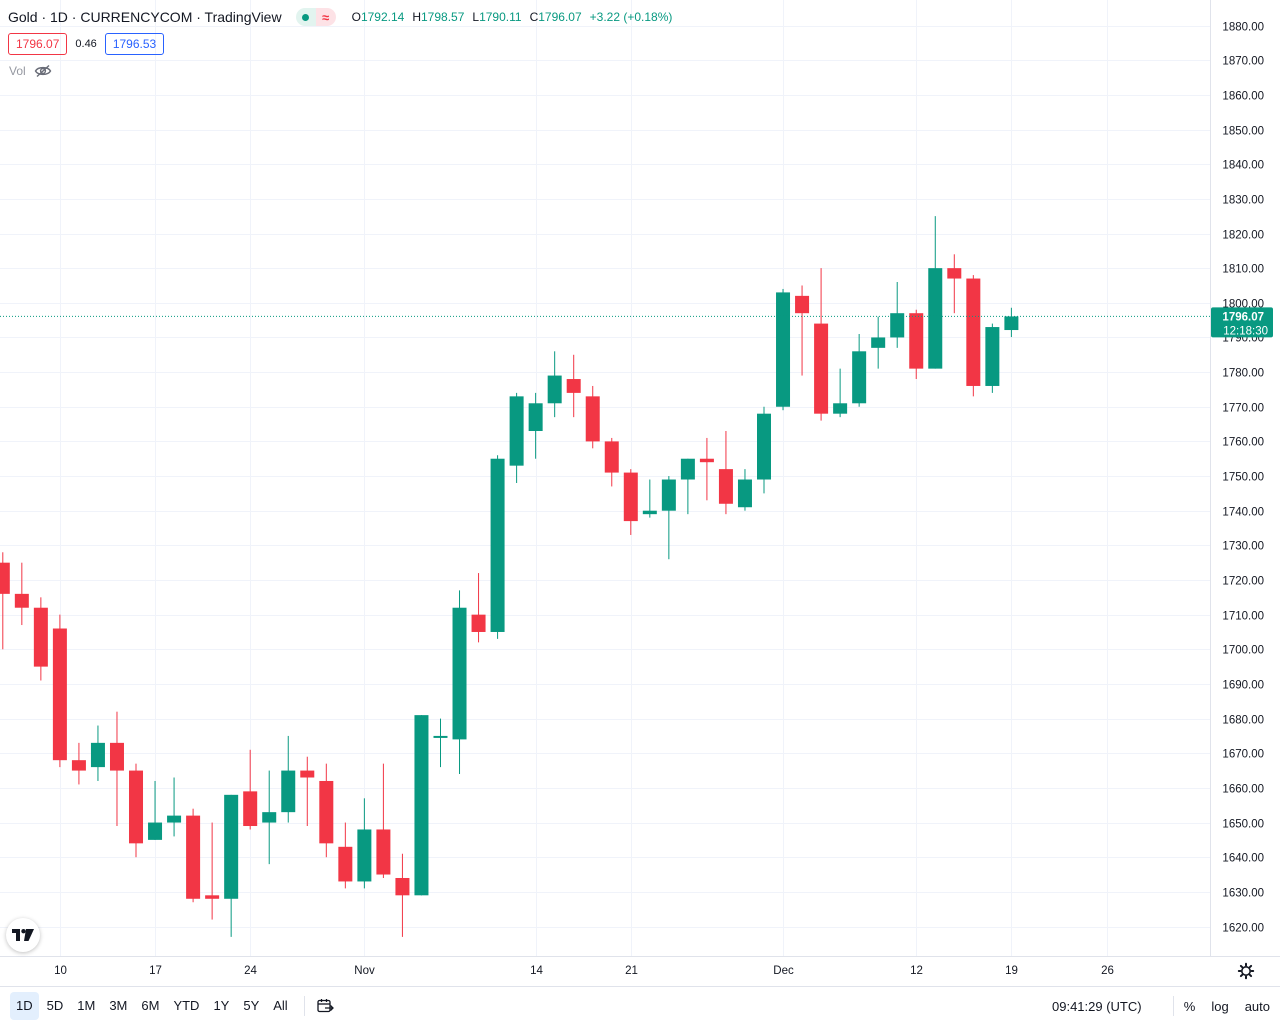  Describe the element at coordinates (86, 1005) in the screenshot. I see `range-button-1m: 1M` at that location.